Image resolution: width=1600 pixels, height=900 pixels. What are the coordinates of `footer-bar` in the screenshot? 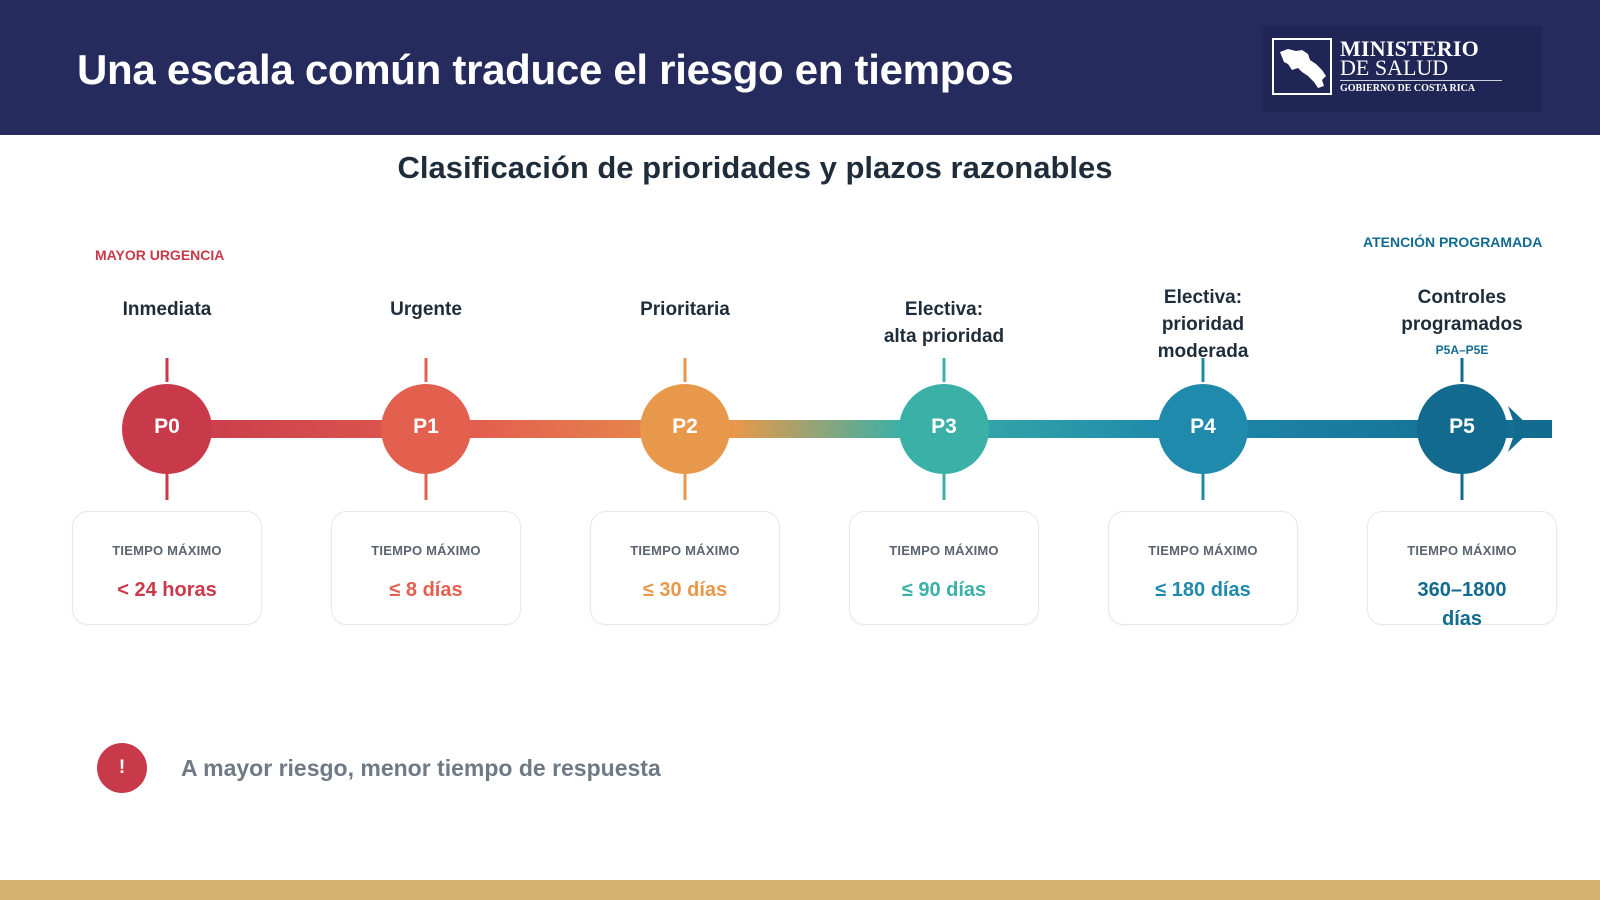 It's located at (800, 890).